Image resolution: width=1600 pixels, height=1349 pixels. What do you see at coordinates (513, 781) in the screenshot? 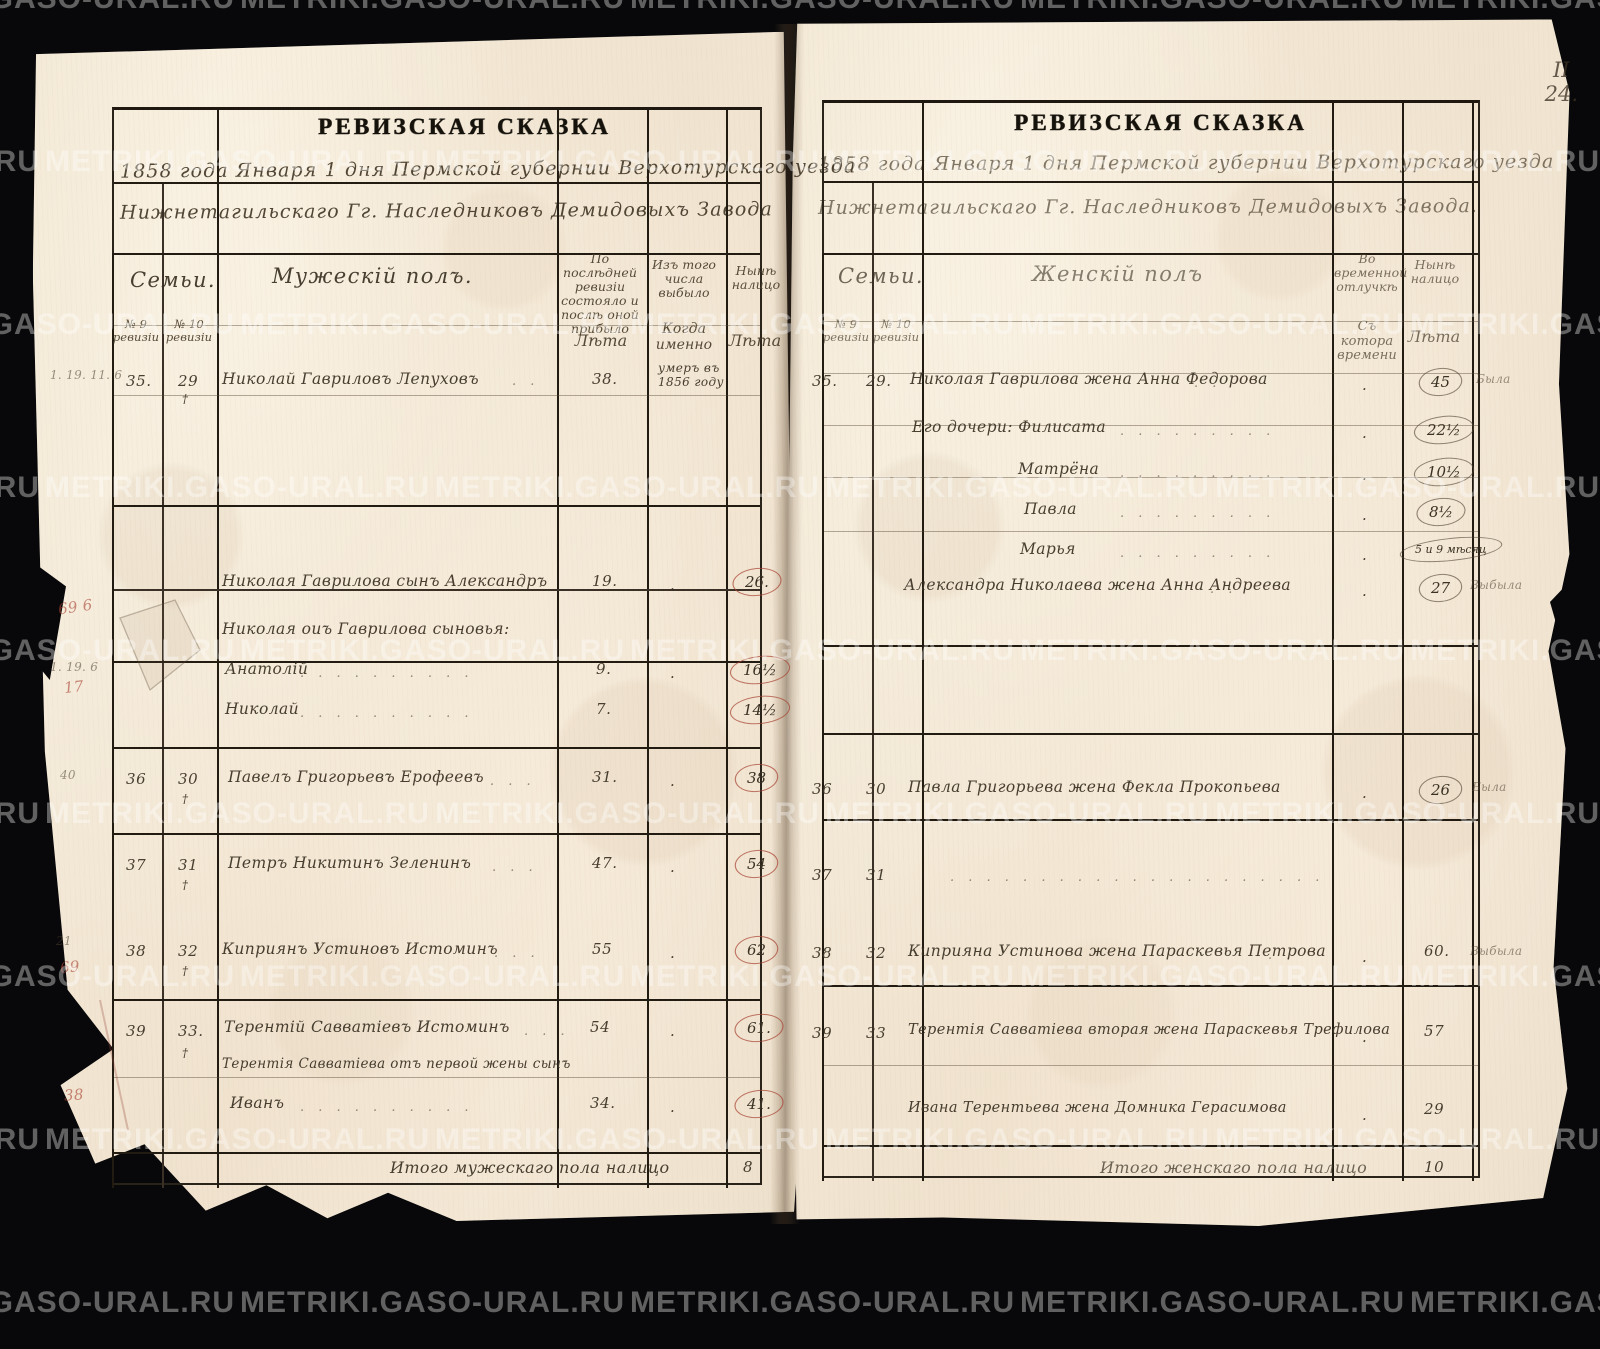
I see `left-row-5-leader: . . .` at bounding box center [513, 781].